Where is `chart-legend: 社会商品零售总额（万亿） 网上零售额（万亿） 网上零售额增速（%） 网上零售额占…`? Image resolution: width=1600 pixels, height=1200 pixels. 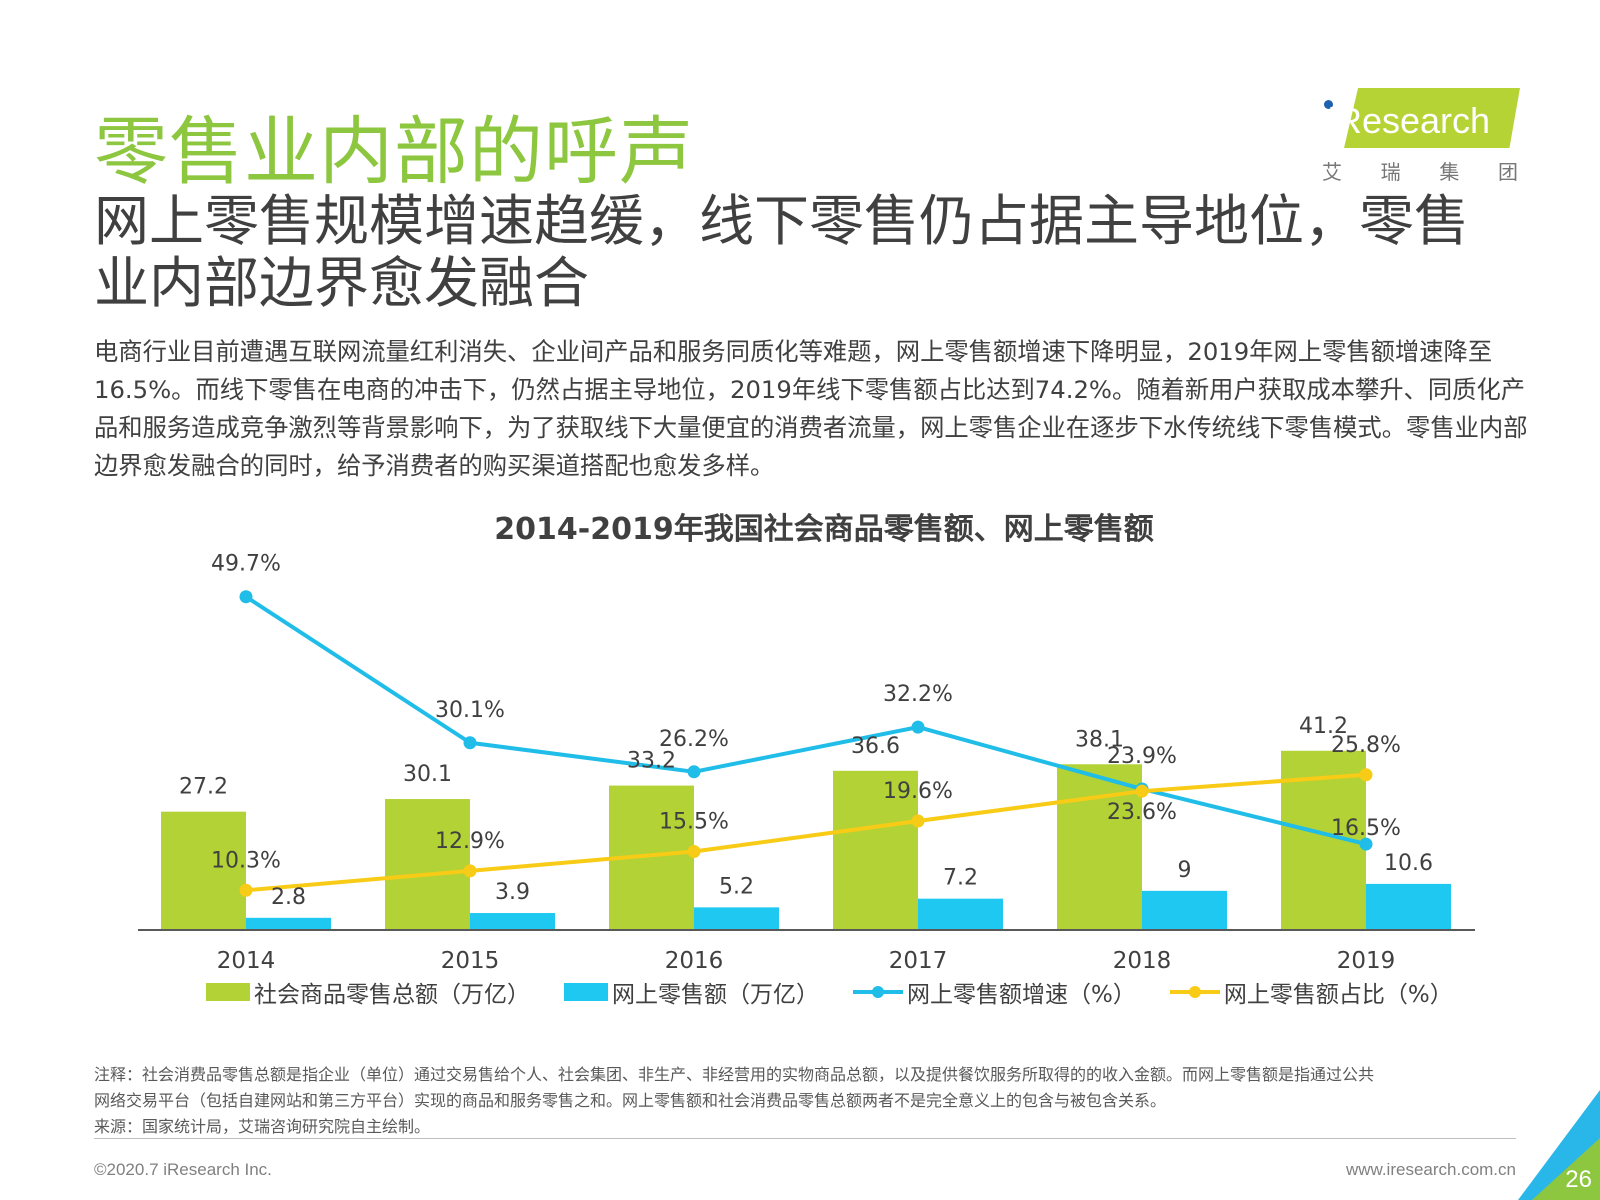
chart-legend: 社会商品零售总额（万亿） 网上零售额（万亿） 网上零售额增速（%） 网上零售额占… is located at coordinates (829, 992).